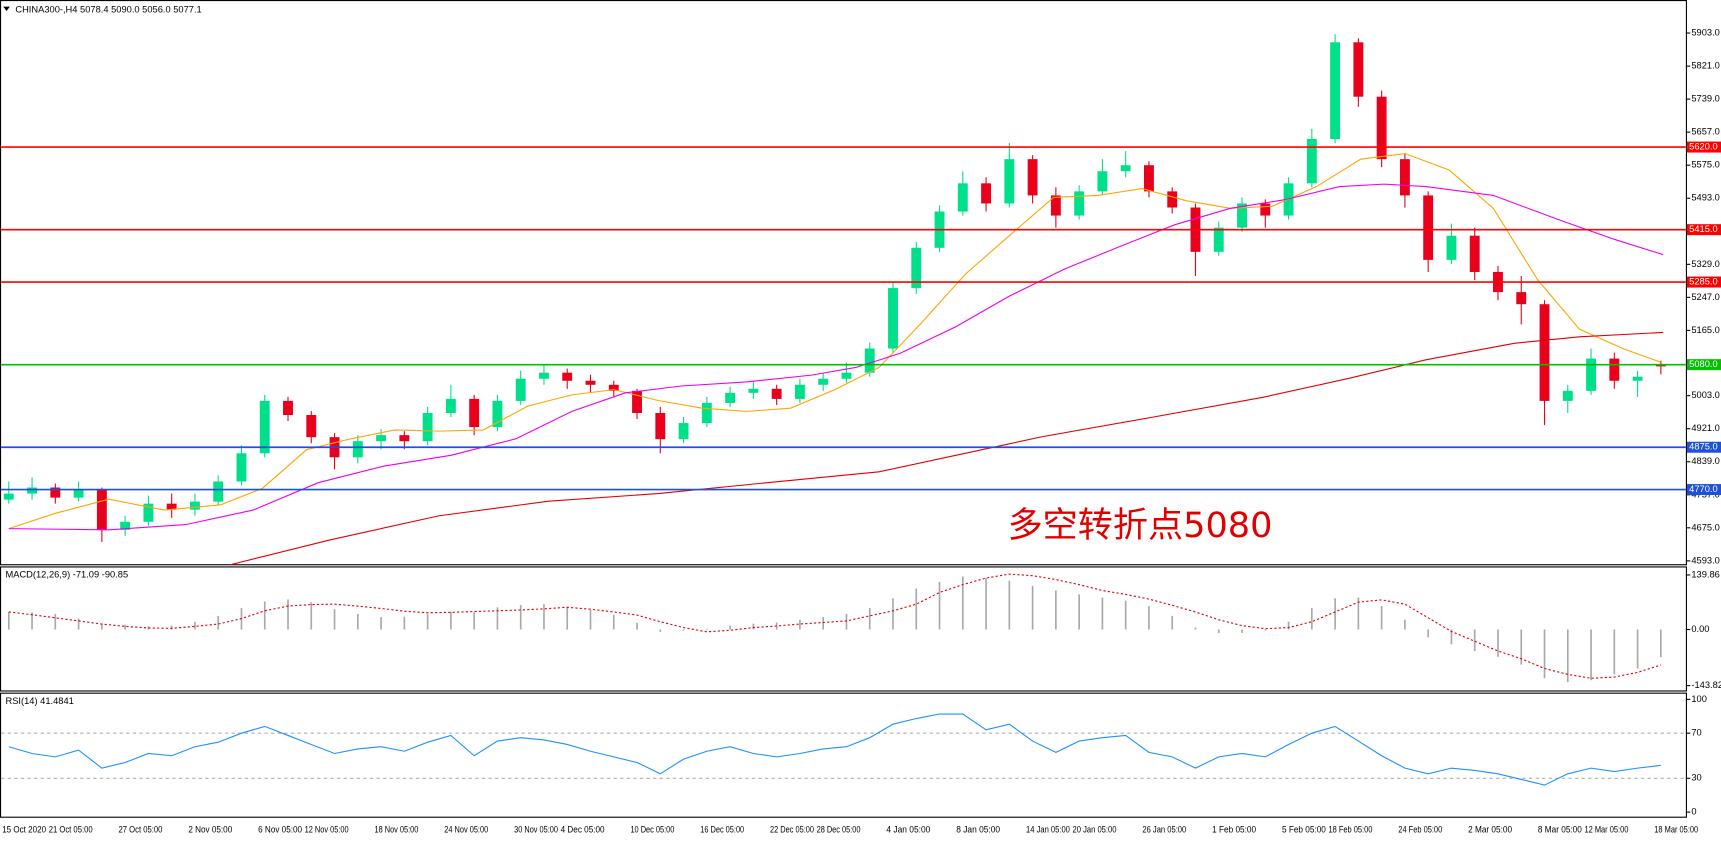  What do you see at coordinates (1703, 364) in the screenshot?
I see `level-label: 5080.0` at bounding box center [1703, 364].